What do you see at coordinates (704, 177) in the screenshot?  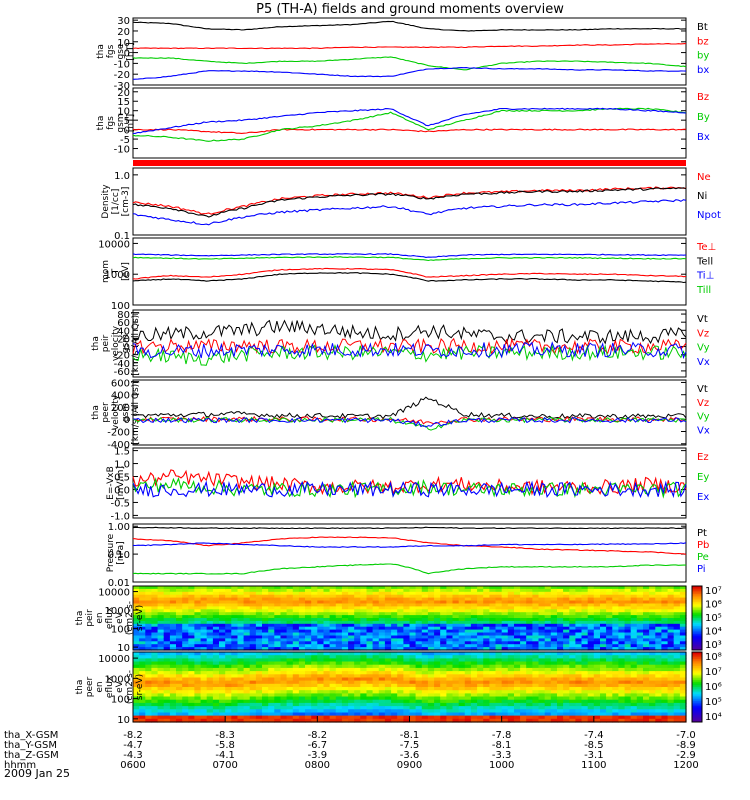 I see `legend-entry: Ne` at bounding box center [704, 177].